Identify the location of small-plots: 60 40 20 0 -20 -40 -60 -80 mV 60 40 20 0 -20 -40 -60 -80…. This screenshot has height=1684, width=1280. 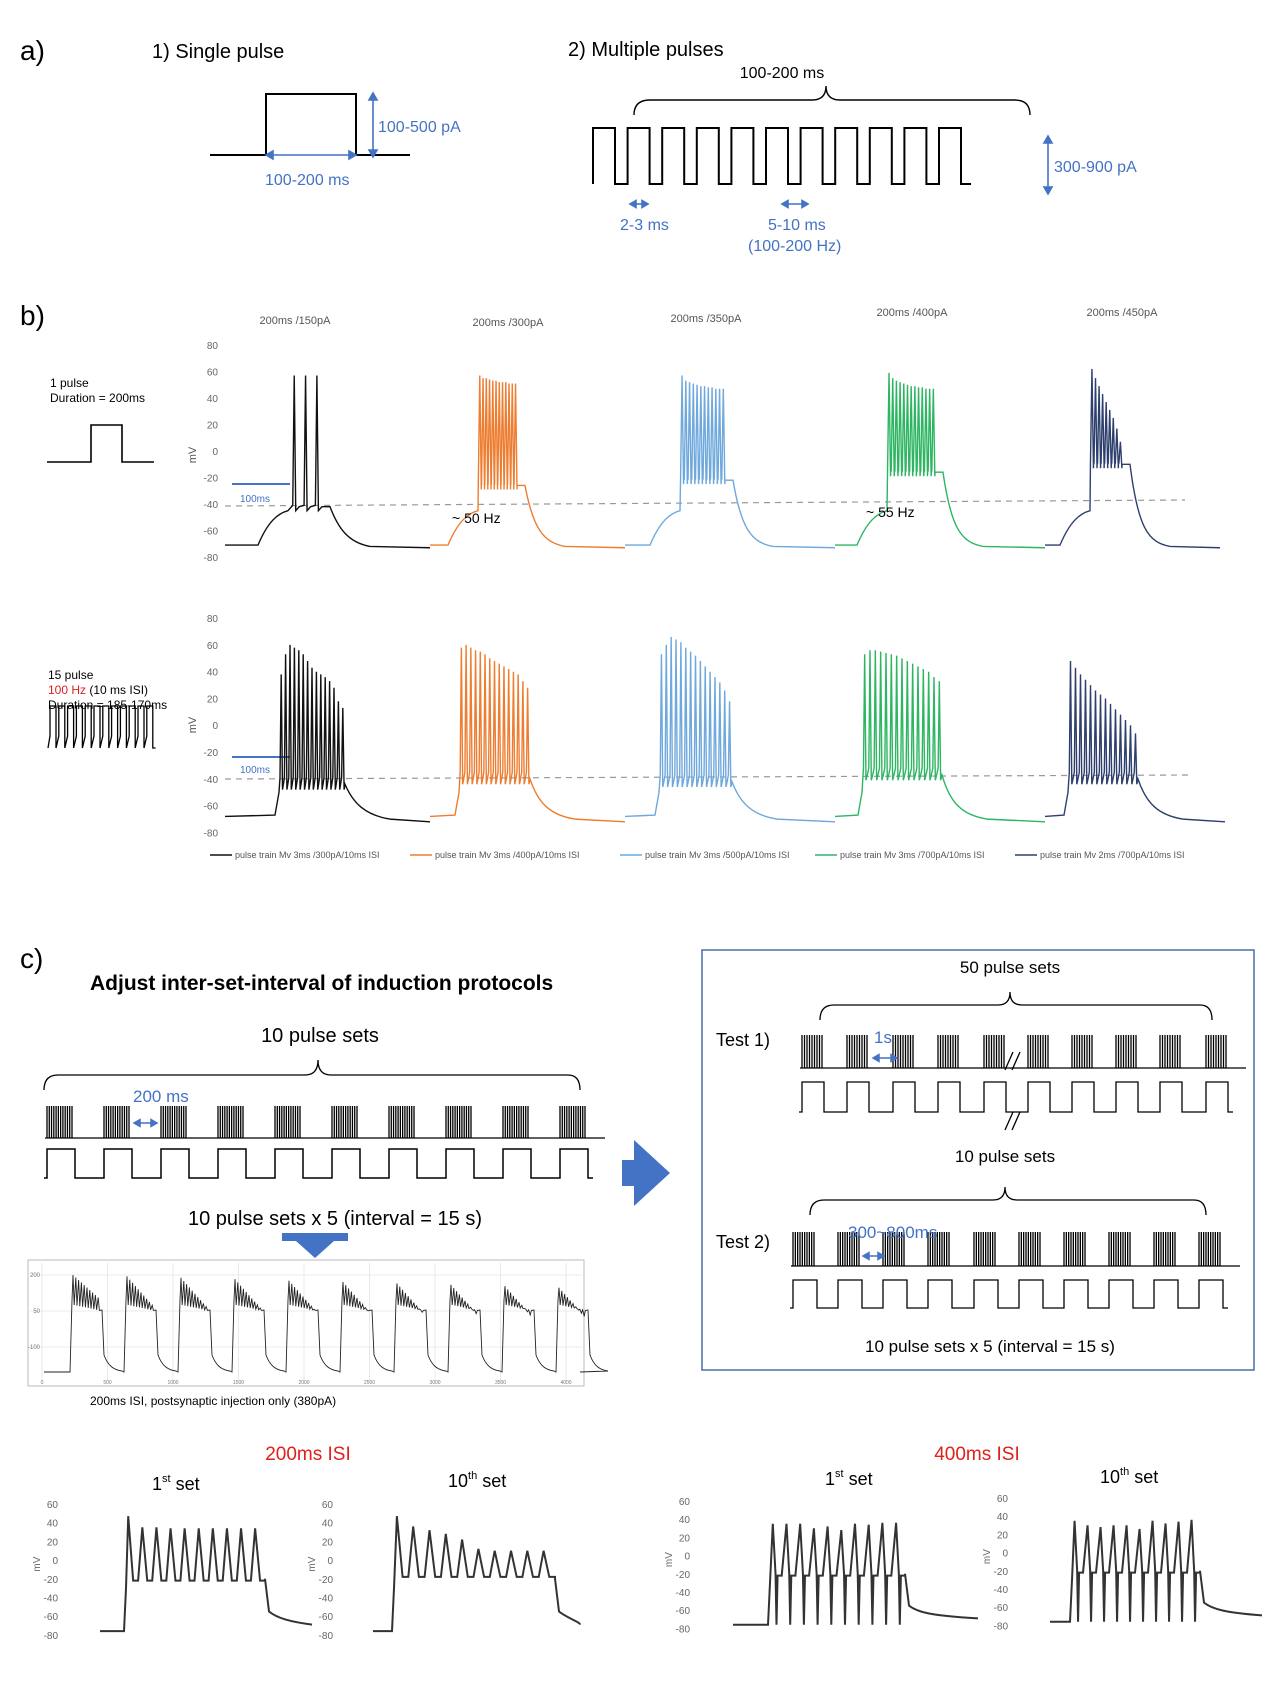
(647, 1568).